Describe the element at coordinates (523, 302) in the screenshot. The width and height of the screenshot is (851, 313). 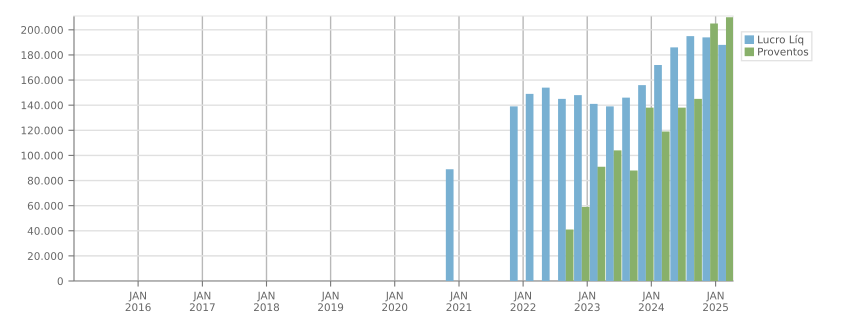
I see `x-tick-label: JAN 2022` at that location.